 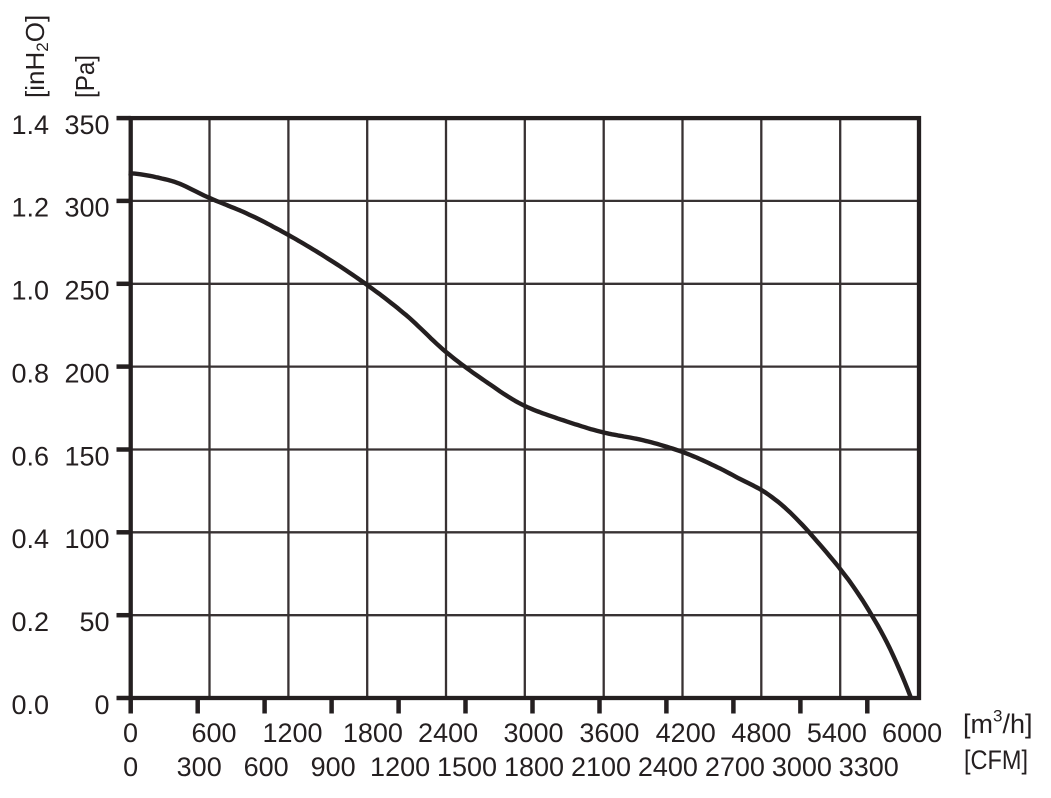 What do you see at coordinates (86, 125) in the screenshot?
I see `svg-text: 350` at bounding box center [86, 125].